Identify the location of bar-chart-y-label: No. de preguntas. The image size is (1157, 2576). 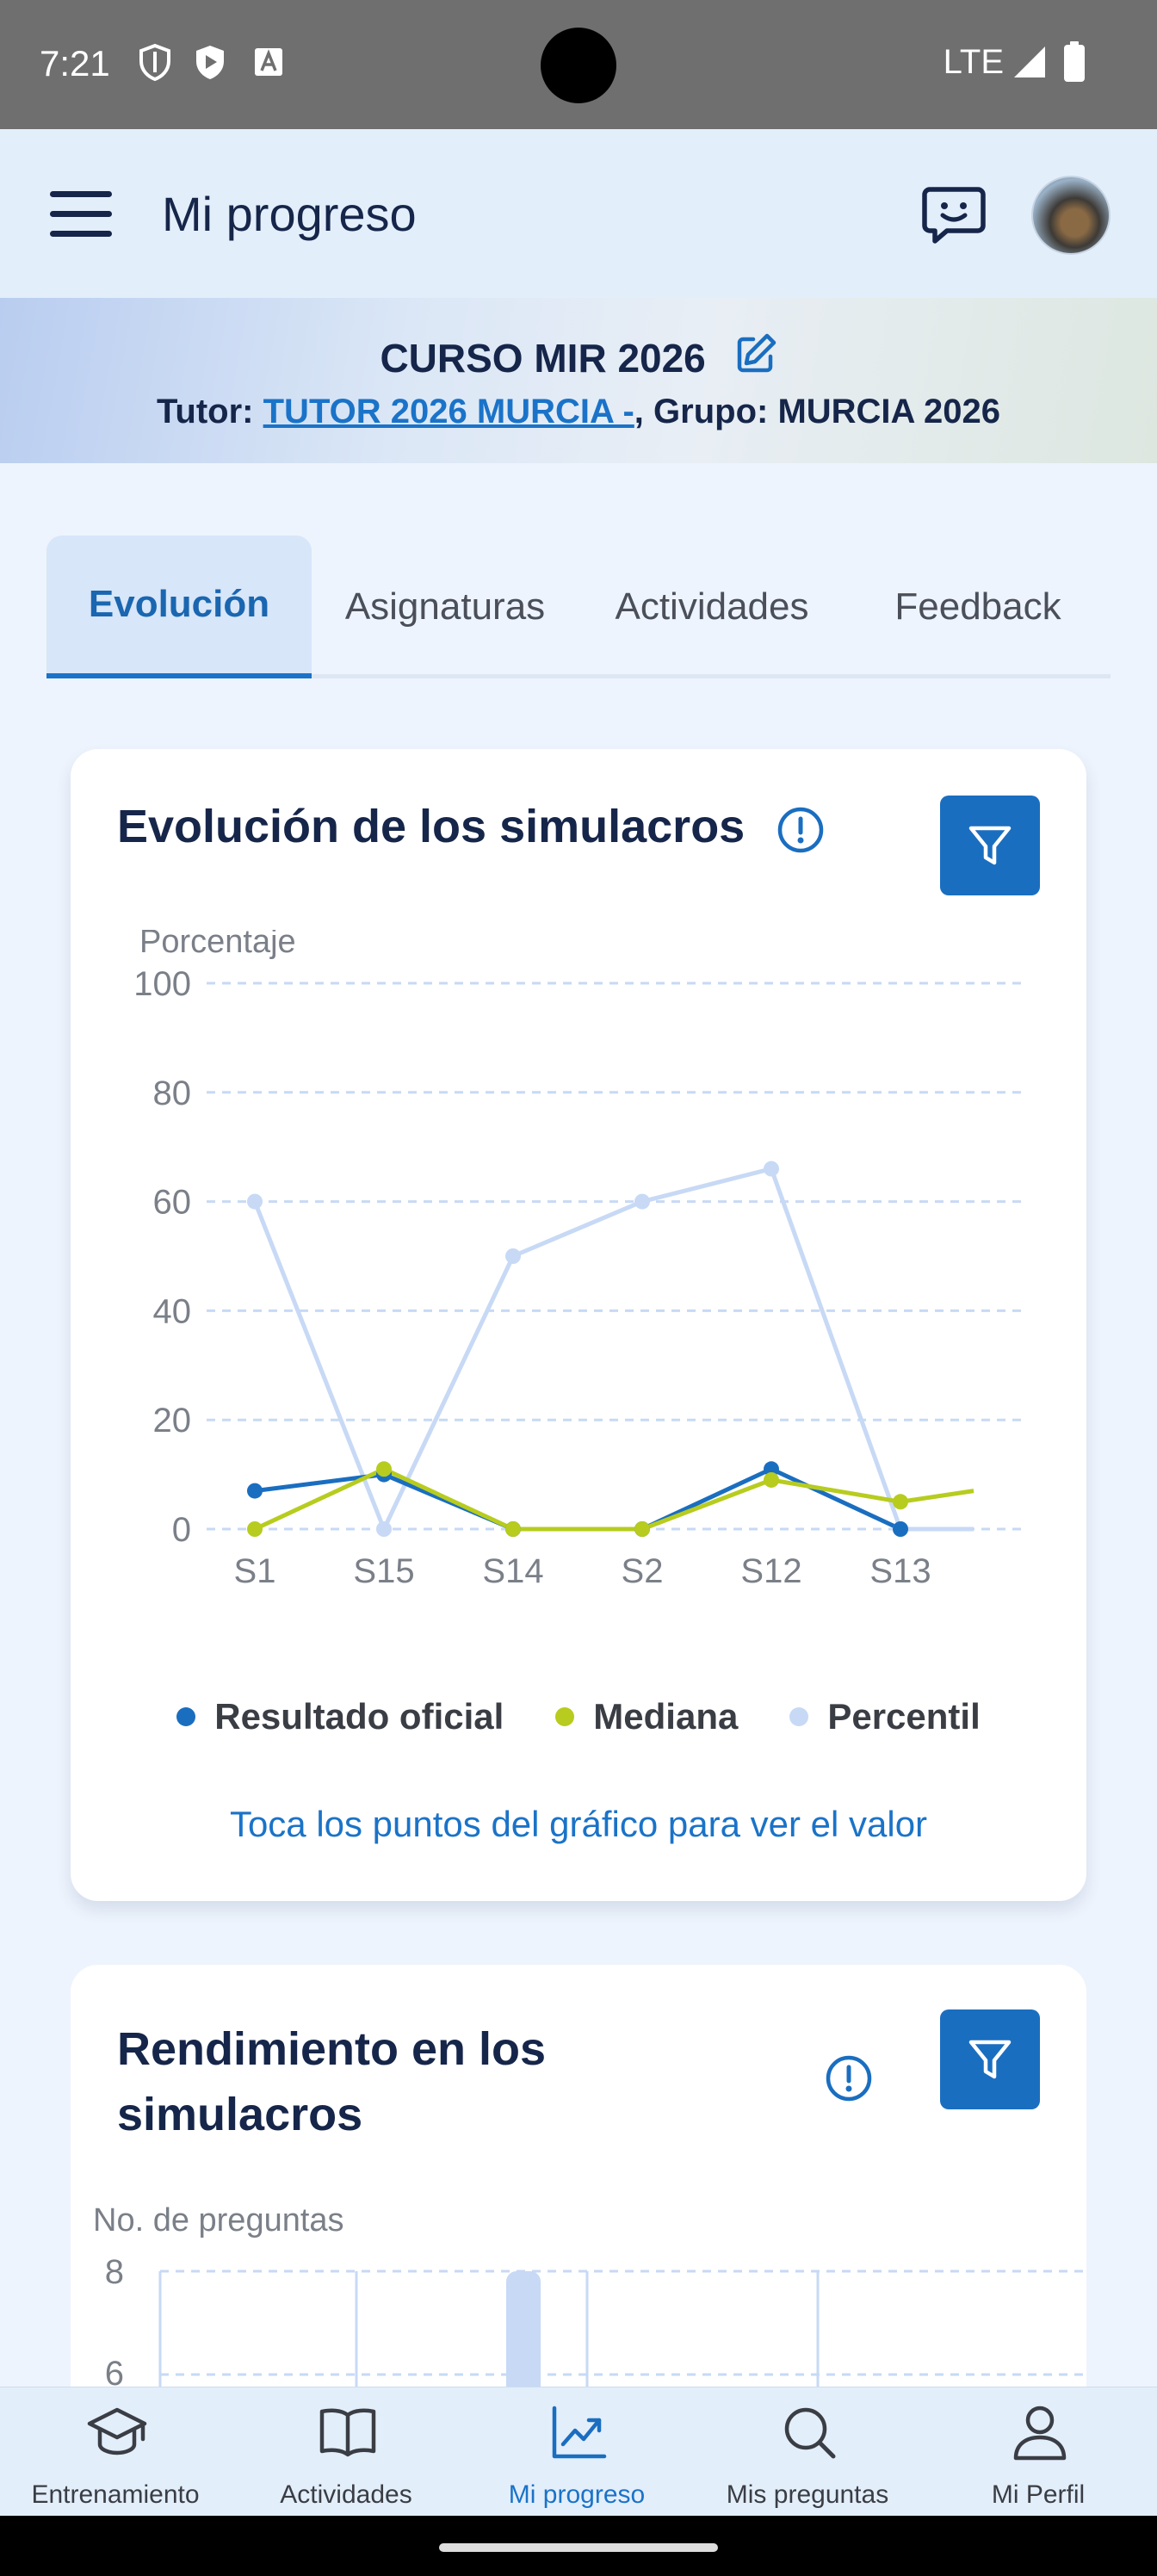
(219, 2220).